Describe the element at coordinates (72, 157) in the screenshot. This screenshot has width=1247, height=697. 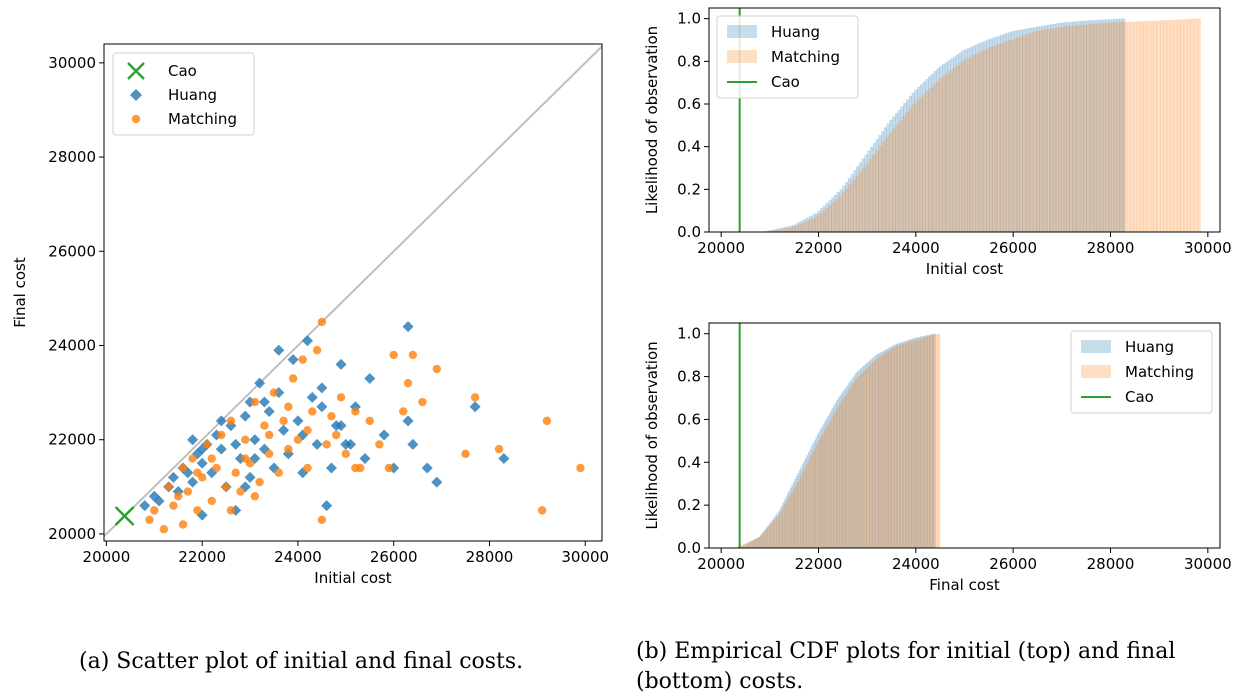
I see `y-tick-label: 28000` at that location.